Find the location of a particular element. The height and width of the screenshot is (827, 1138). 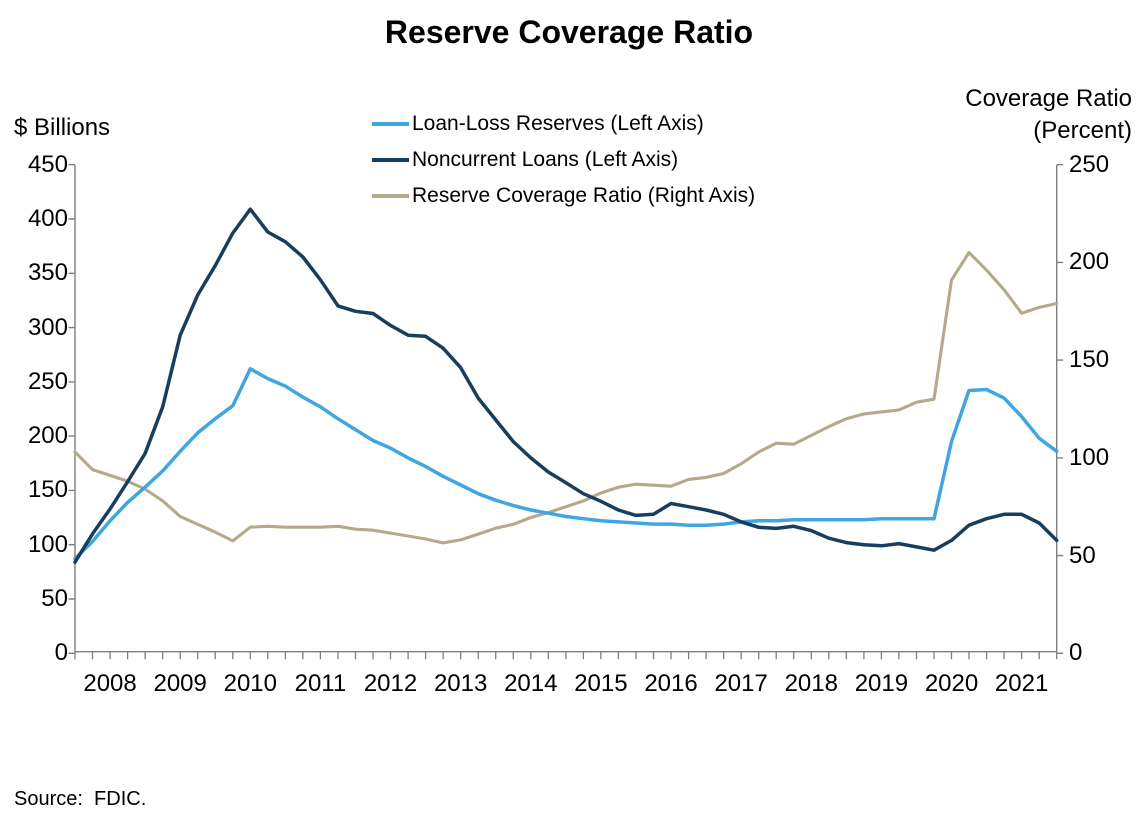

right-axis-tick-label: 100 is located at coordinates (1089, 457).